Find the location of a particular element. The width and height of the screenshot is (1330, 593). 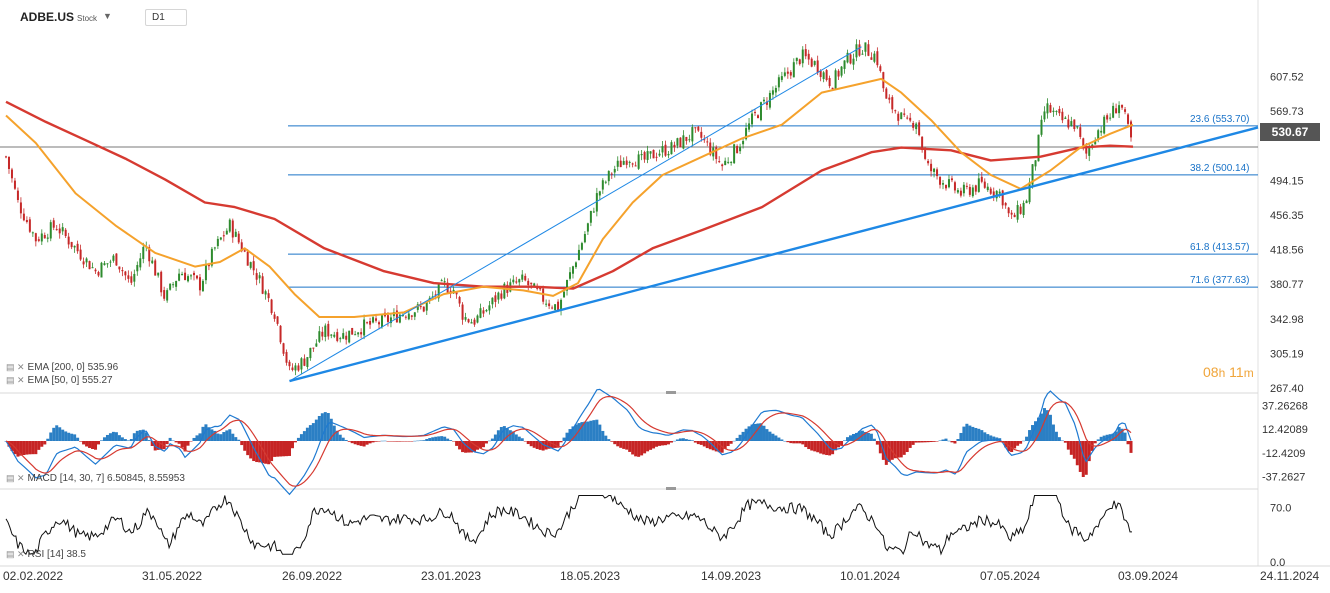

candle-countdown: 08h 11m is located at coordinates (1228, 372).